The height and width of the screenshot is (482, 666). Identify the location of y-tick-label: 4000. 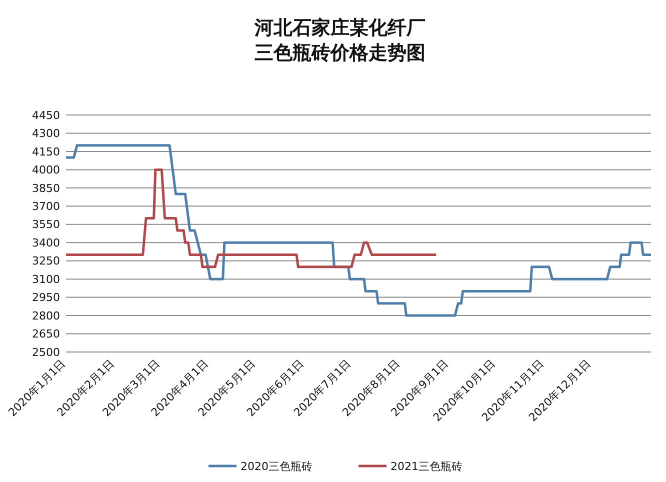
(46, 170).